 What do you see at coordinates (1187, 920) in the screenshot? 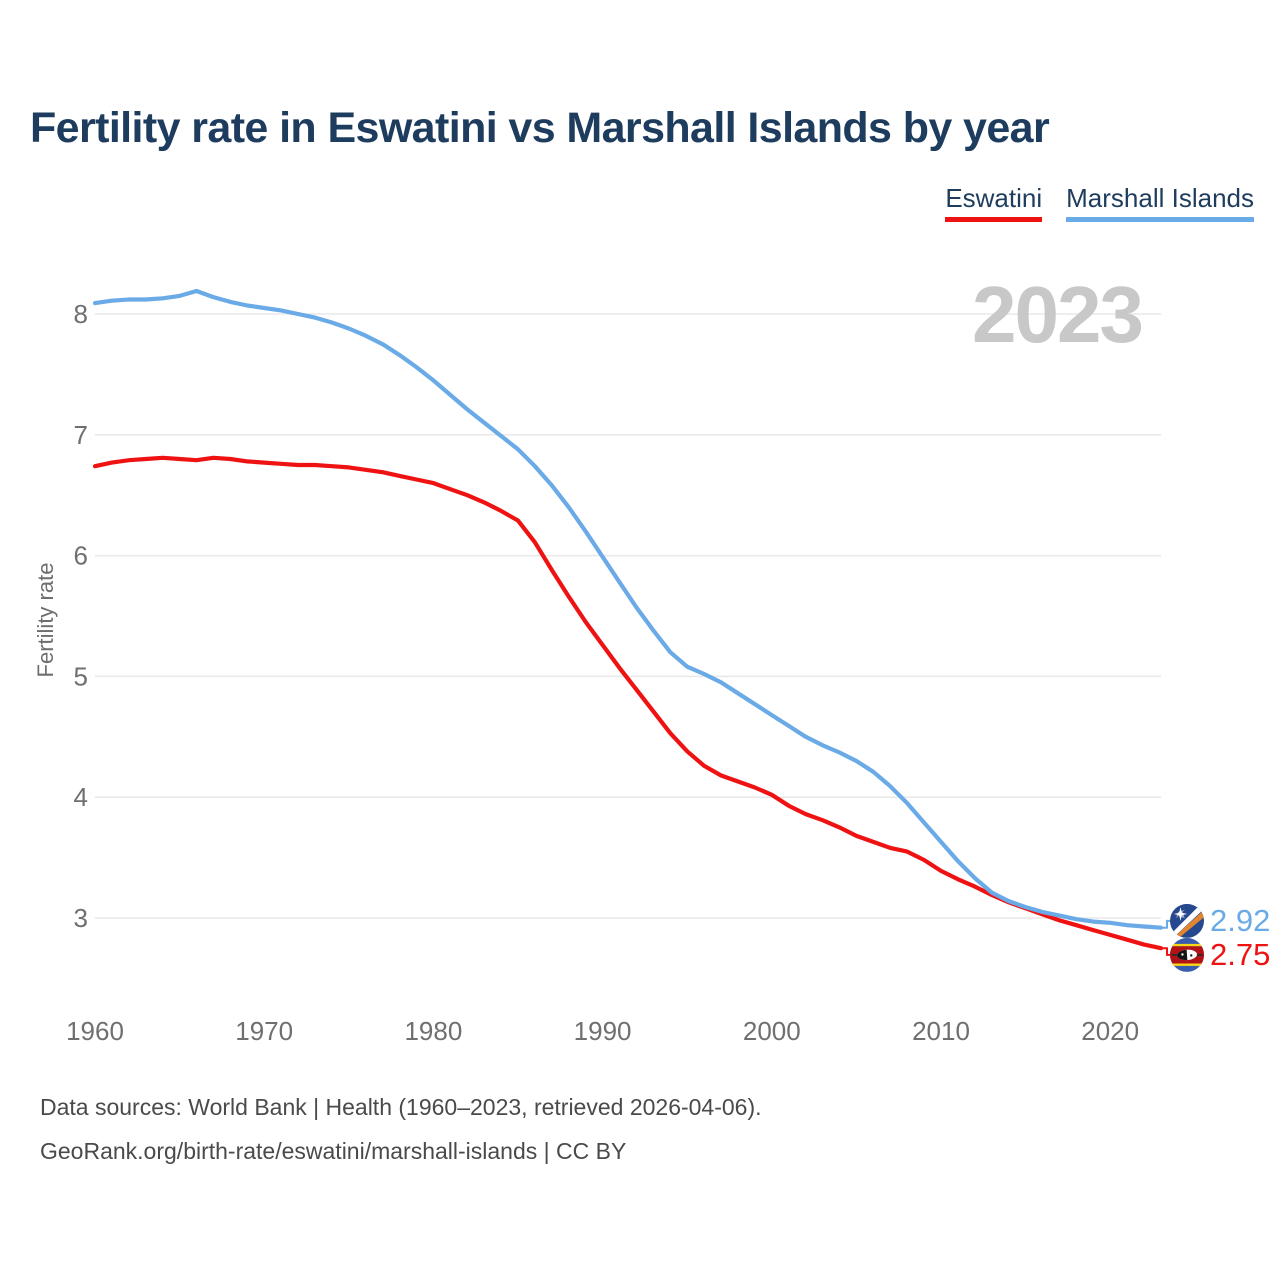
I see `marshall-islands-flag-icon` at bounding box center [1187, 920].